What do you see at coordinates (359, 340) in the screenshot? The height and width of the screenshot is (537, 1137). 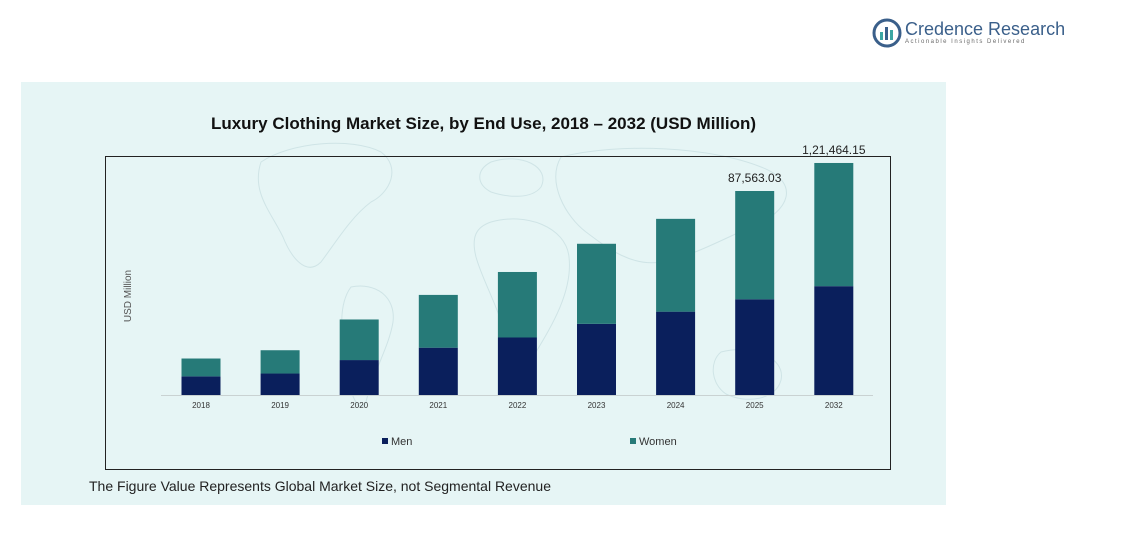 I see `bar-women-2020` at bounding box center [359, 340].